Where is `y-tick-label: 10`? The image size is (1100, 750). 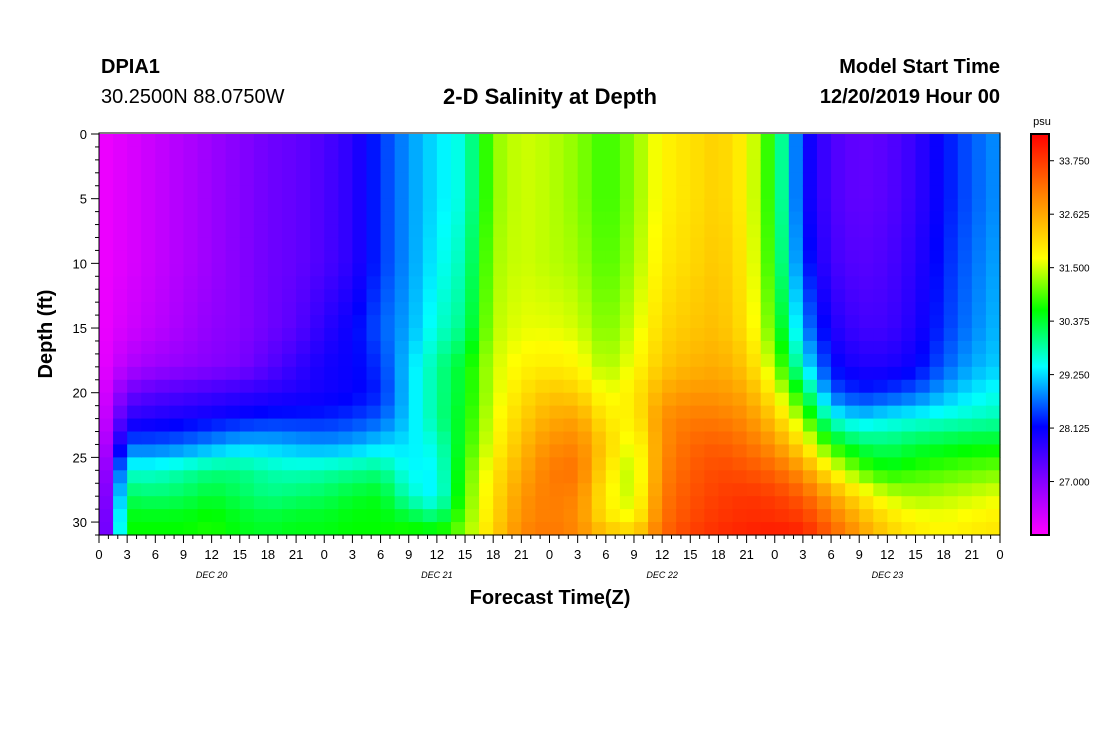 y-tick-label: 10 is located at coordinates (80, 263).